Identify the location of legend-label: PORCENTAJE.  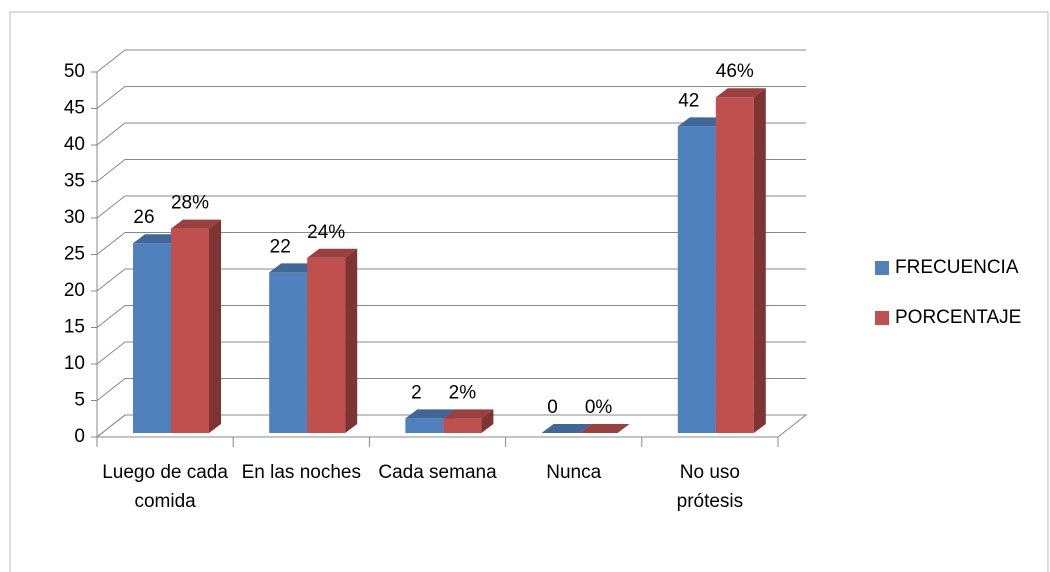
(958, 317).